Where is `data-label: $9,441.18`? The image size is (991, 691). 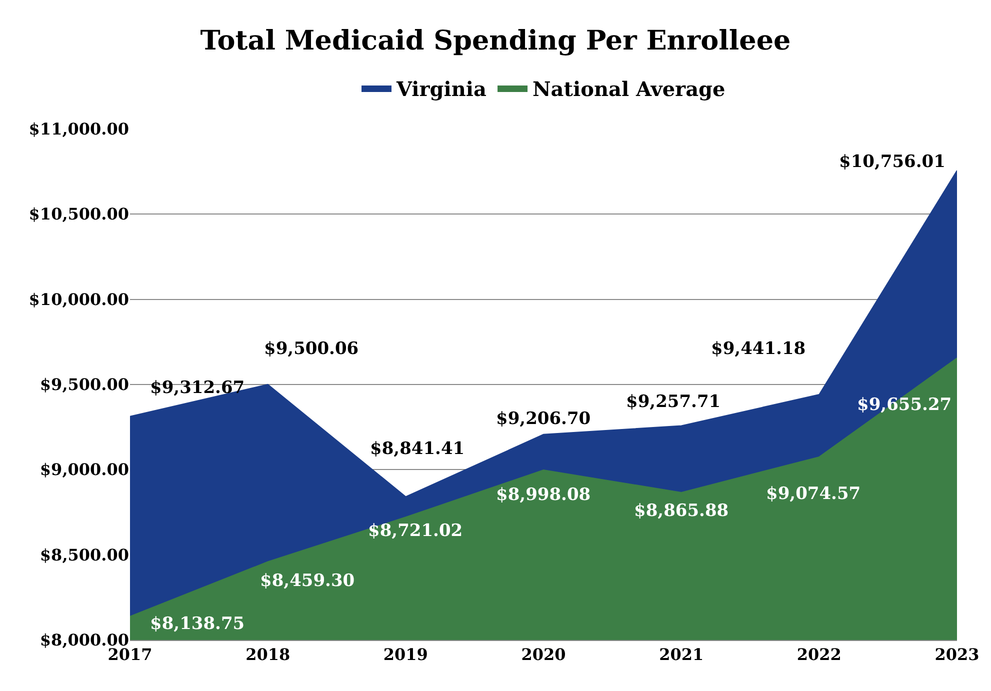 data-label: $9,441.18 is located at coordinates (758, 349).